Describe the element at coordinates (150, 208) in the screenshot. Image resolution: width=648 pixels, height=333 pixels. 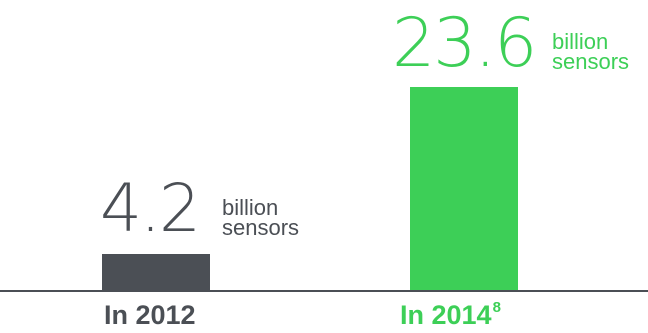
I see `value-label-2012: 4.2` at that location.